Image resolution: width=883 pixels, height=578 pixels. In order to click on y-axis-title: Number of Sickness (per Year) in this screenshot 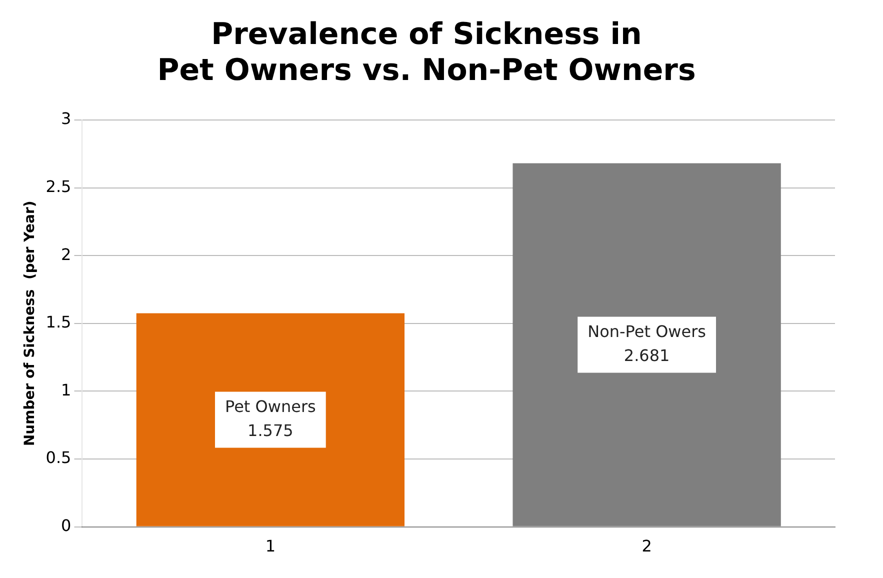, I will do `click(30, 323)`.